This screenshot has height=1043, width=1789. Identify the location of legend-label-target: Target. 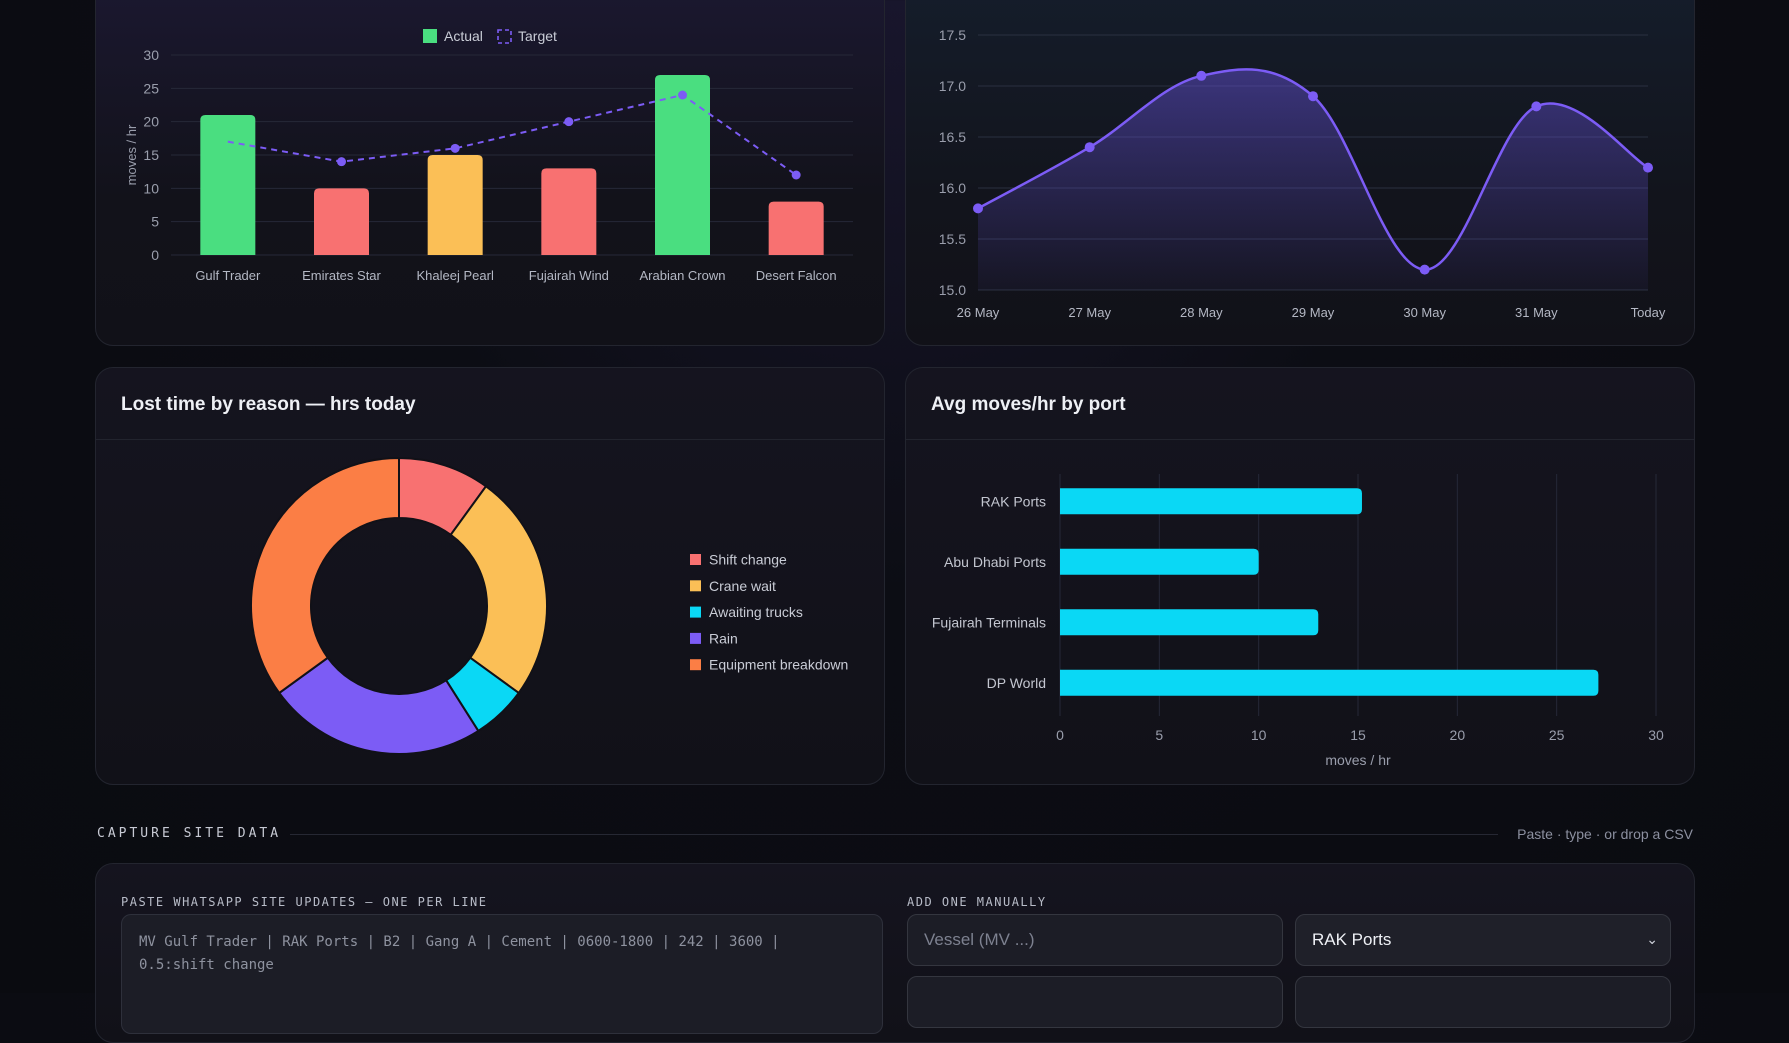
(537, 36).